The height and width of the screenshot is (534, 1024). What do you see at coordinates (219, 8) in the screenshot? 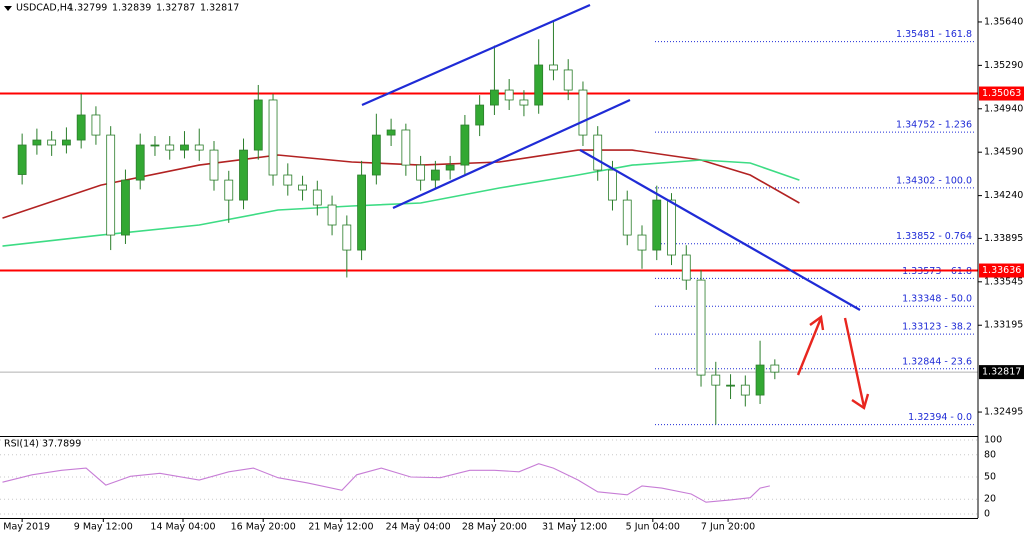
I see `header-value: 1.32817` at bounding box center [219, 8].